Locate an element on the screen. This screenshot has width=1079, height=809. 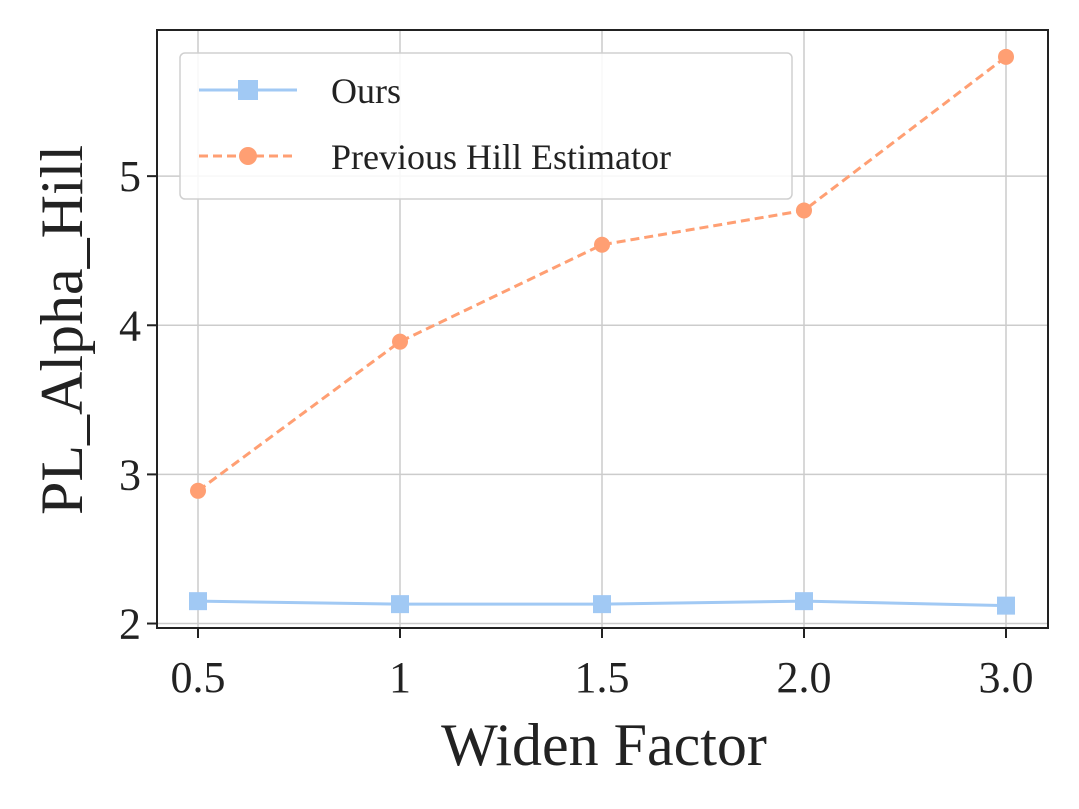
x-axis-label: Widen Factor is located at coordinates (604, 745).